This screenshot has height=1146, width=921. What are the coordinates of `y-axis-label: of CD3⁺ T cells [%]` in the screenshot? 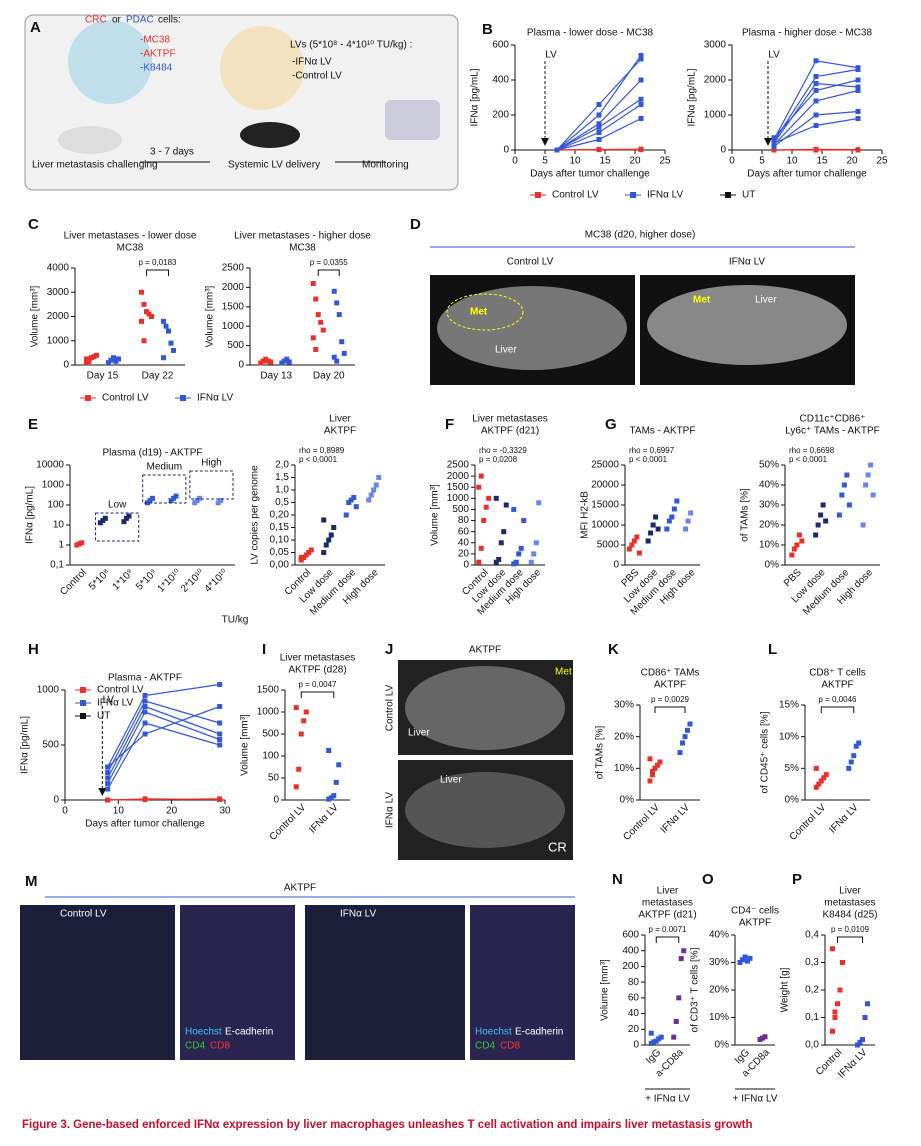 It's located at (695, 989).